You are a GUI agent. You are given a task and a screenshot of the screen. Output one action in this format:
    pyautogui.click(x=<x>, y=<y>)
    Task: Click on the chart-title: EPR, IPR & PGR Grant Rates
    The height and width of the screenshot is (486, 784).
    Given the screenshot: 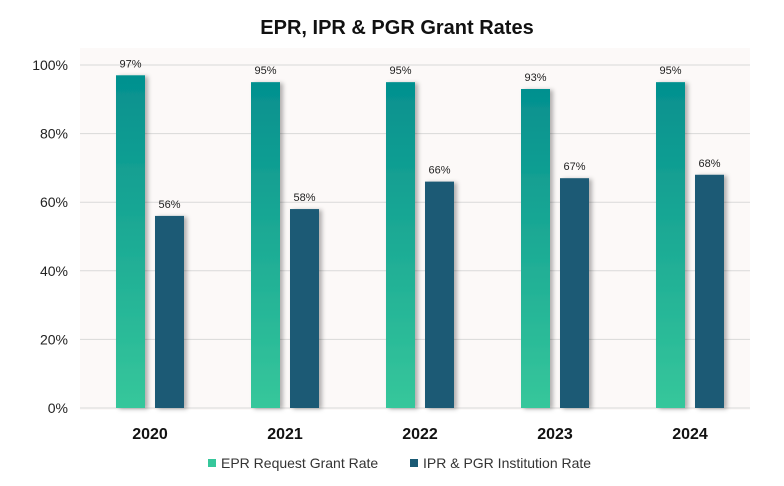 What is the action you would take?
    pyautogui.click(x=396, y=28)
    